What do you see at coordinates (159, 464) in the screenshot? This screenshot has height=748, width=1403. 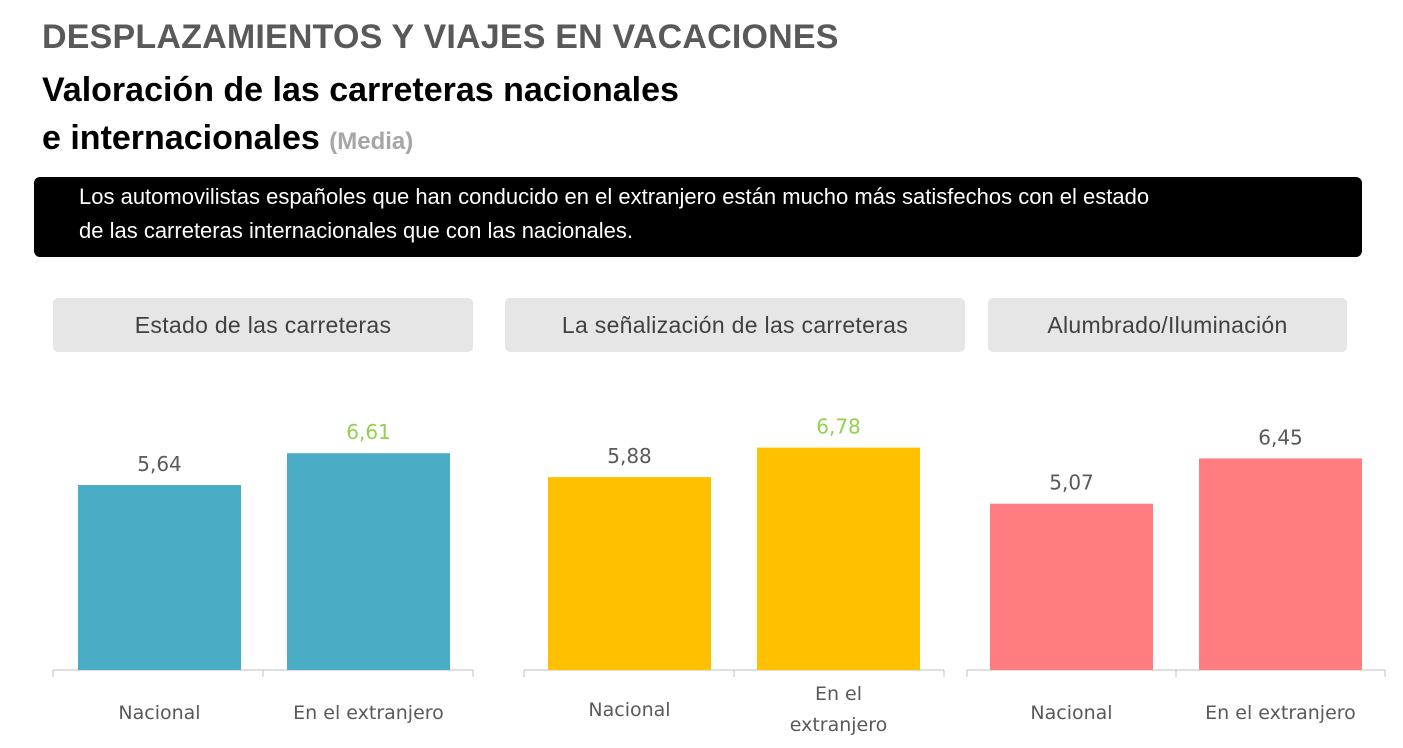 I see `data-label: 5,64` at bounding box center [159, 464].